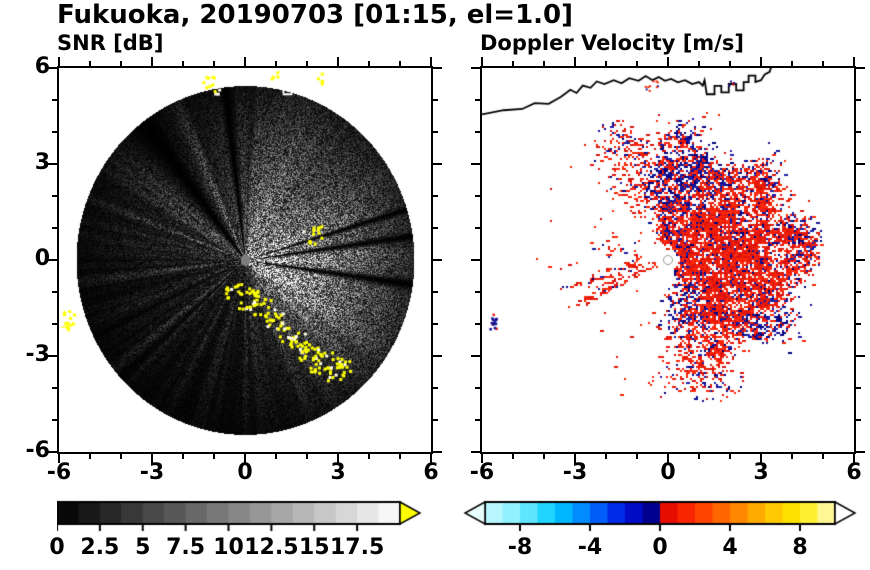  I want to click on y-tick-label: -3, so click(37, 354).